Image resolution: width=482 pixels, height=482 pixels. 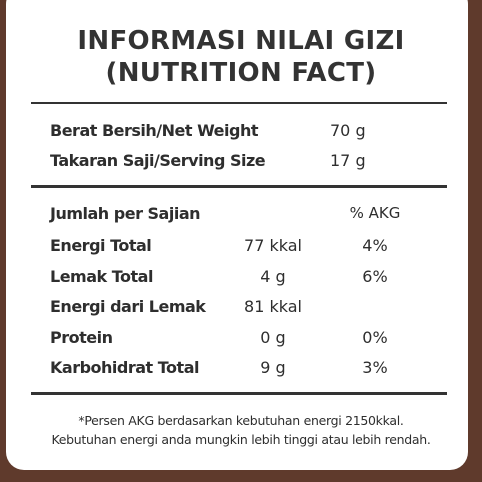 What do you see at coordinates (81, 337) in the screenshot?
I see `nutrient-name: Protein` at bounding box center [81, 337].